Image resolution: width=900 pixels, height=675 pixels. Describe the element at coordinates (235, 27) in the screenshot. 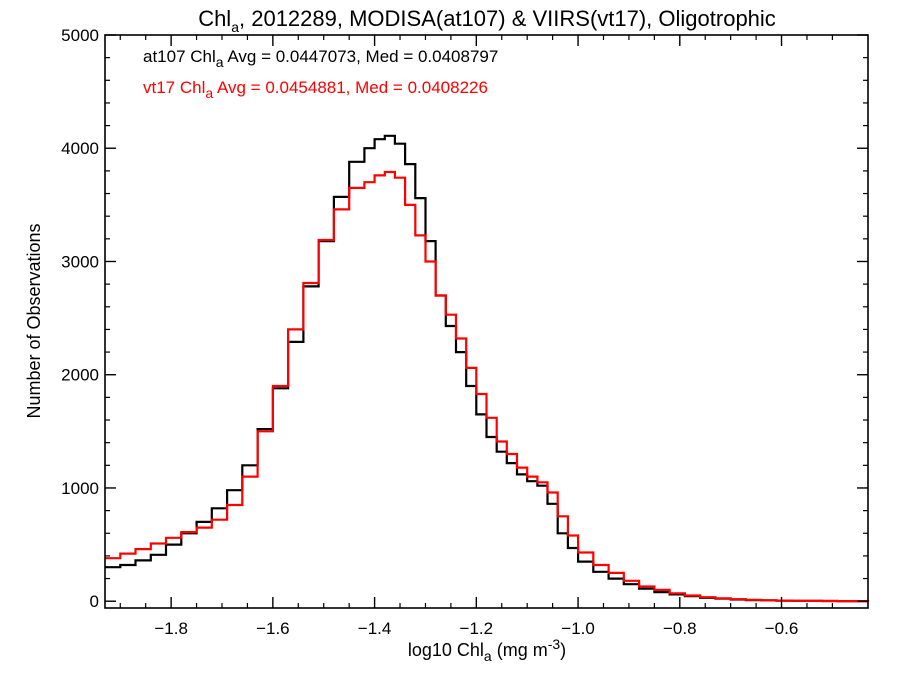

I see `chart-title-sub: a` at that location.